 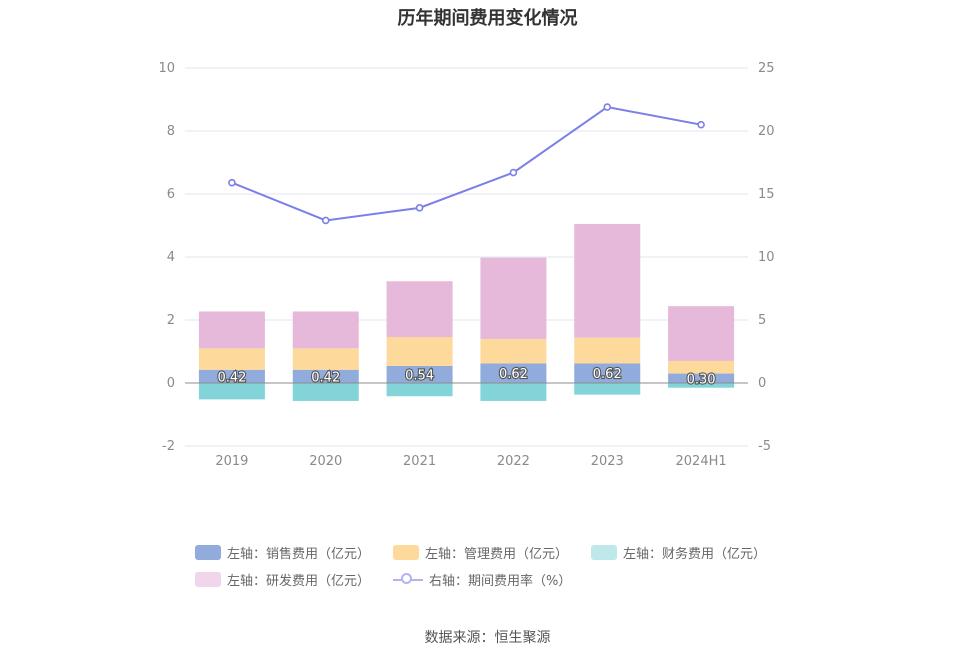 What do you see at coordinates (299, 581) in the screenshot?
I see `legend-label-rnd: 左轴：研发费用（亿元）` at bounding box center [299, 581].